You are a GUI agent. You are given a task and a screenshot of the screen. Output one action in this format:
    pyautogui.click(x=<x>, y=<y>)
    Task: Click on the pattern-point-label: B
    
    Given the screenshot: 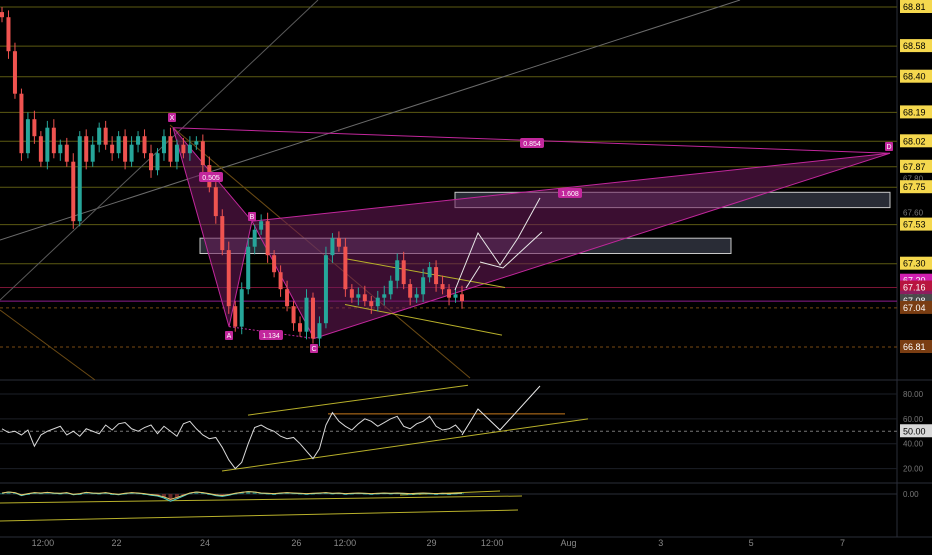 What is the action you would take?
    pyautogui.click(x=252, y=217)
    